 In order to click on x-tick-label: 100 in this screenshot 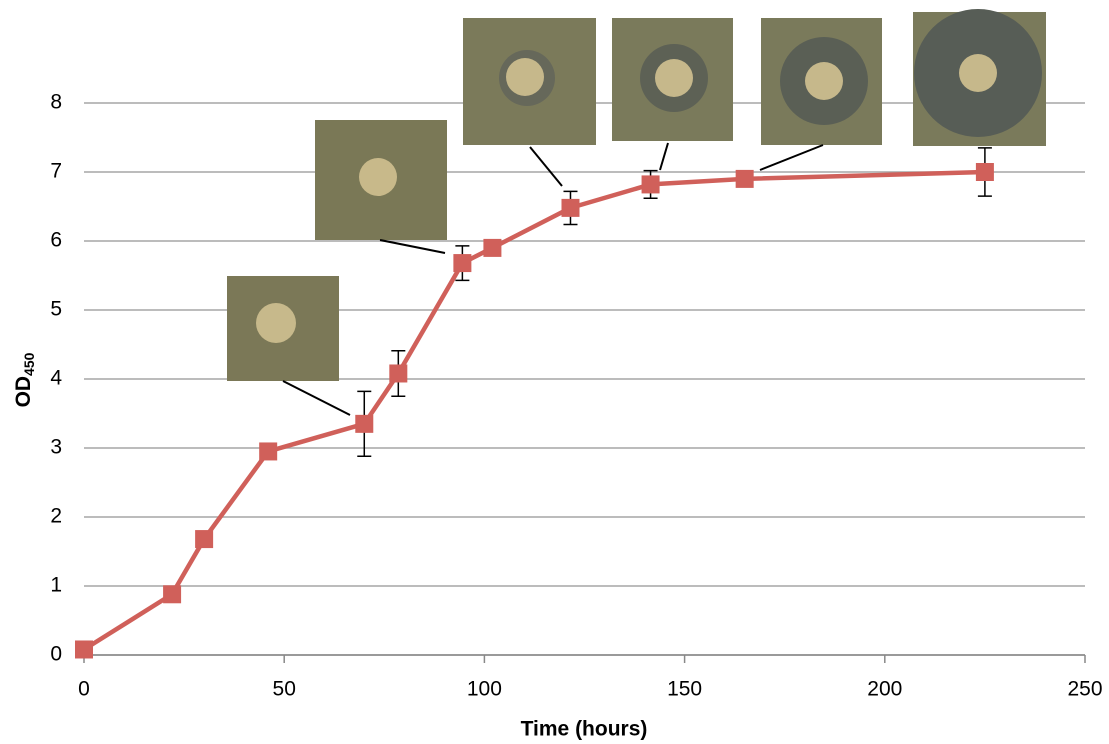, I will do `click(484, 689)`.